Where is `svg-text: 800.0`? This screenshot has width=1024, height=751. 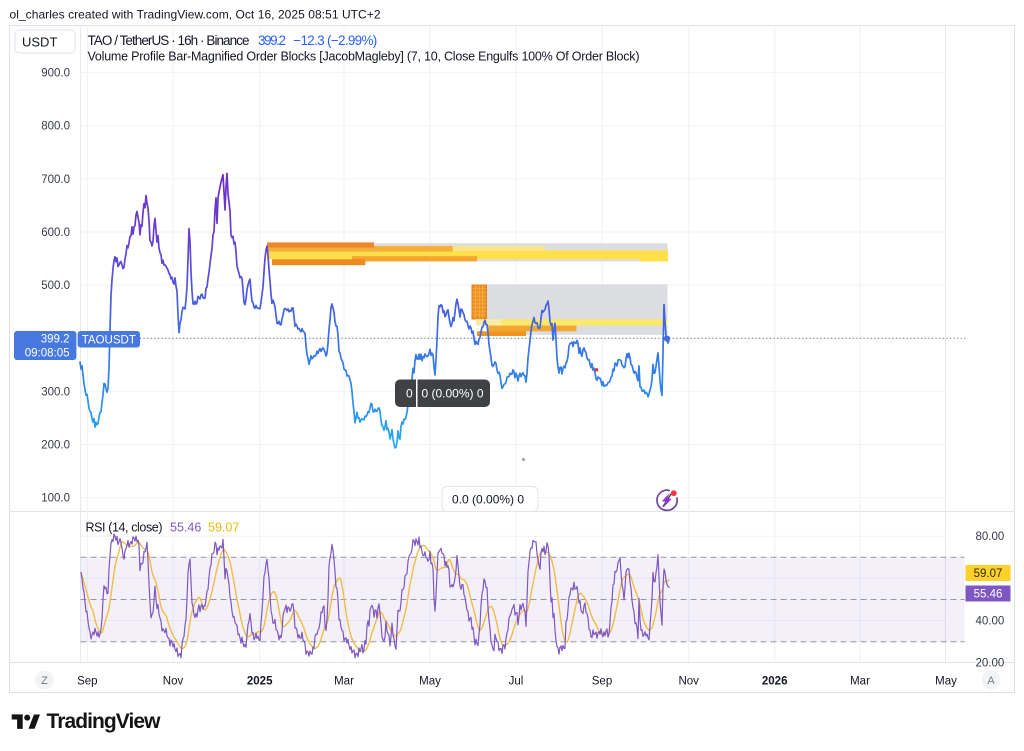 svg-text: 800.0 is located at coordinates (55, 127).